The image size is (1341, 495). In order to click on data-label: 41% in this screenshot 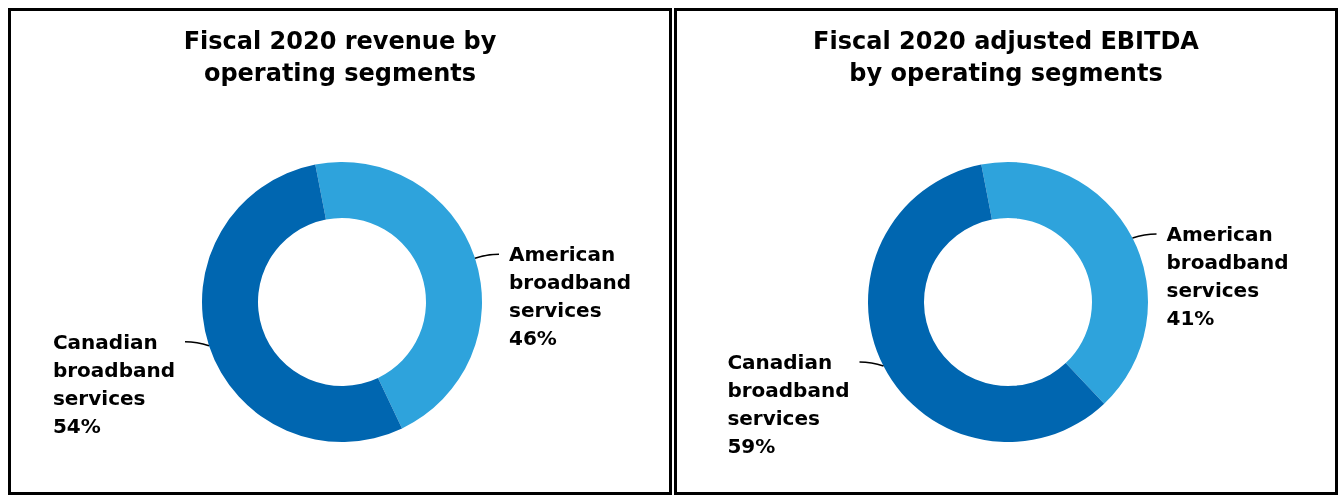, I will do `click(1190, 318)`.